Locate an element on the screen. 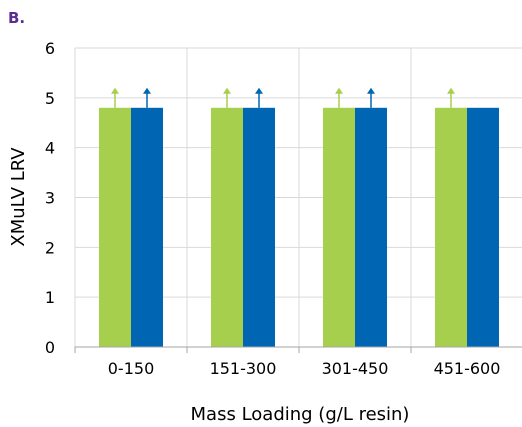 This screenshot has width=522, height=427. y-tick-label: 6 is located at coordinates (50, 48).